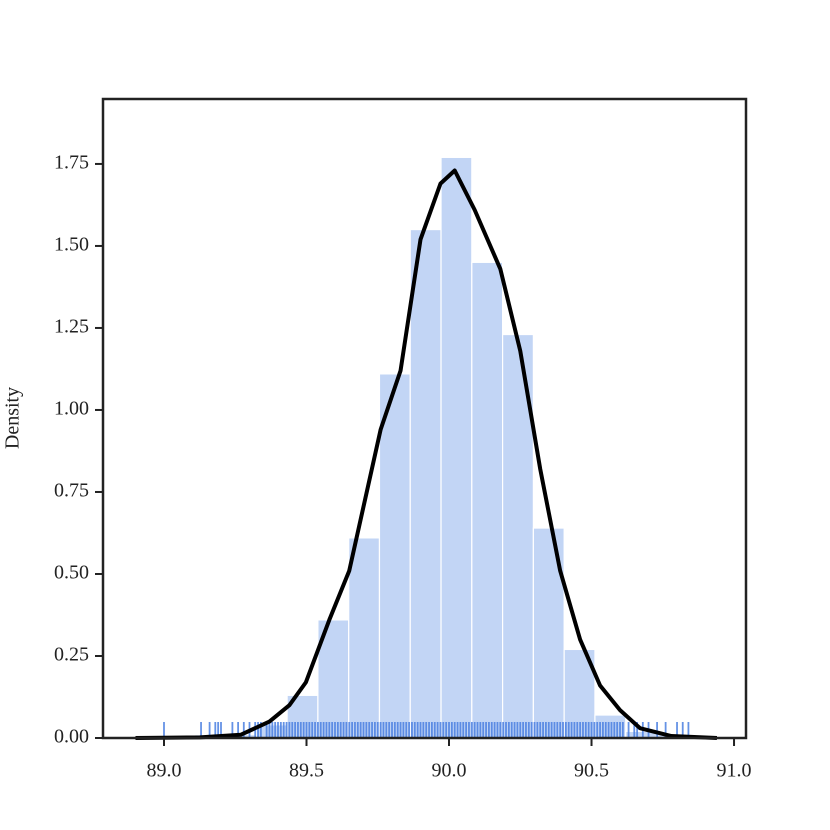 Image resolution: width=830 pixels, height=830 pixels. What do you see at coordinates (449, 771) in the screenshot?
I see `x-tick-label: 90.0` at bounding box center [449, 771].